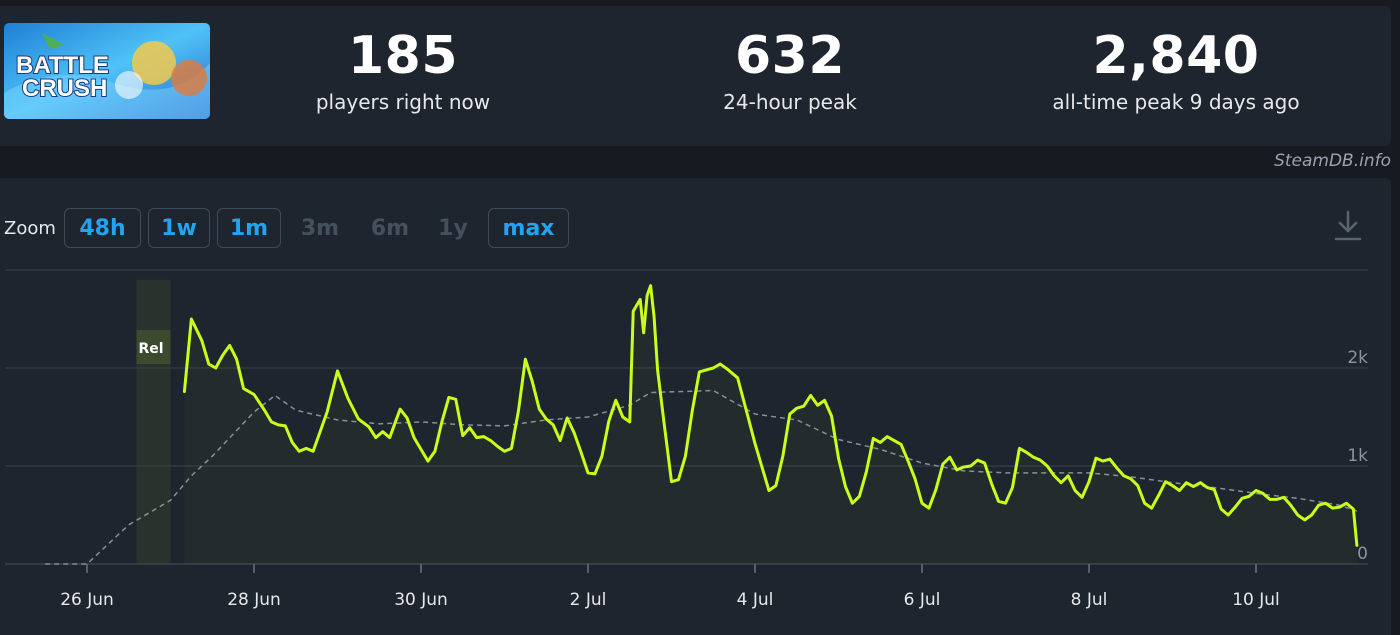 Image resolution: width=1400 pixels, height=635 pixels. What do you see at coordinates (1357, 358) in the screenshot?
I see `y-tick-label: 2k` at bounding box center [1357, 358].